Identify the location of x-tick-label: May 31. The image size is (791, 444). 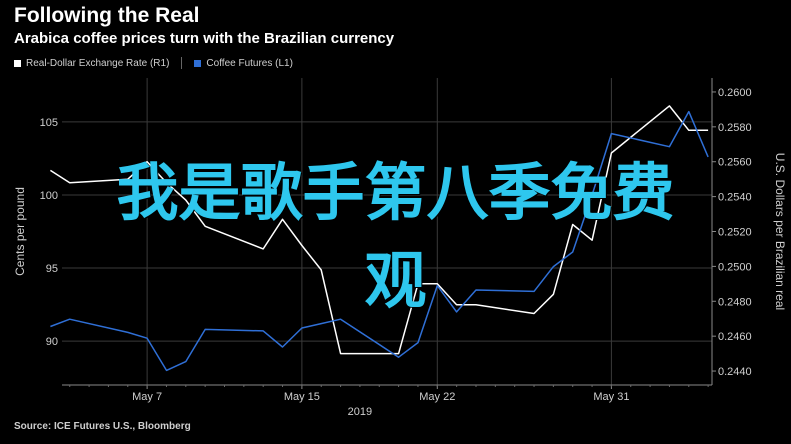
(611, 397).